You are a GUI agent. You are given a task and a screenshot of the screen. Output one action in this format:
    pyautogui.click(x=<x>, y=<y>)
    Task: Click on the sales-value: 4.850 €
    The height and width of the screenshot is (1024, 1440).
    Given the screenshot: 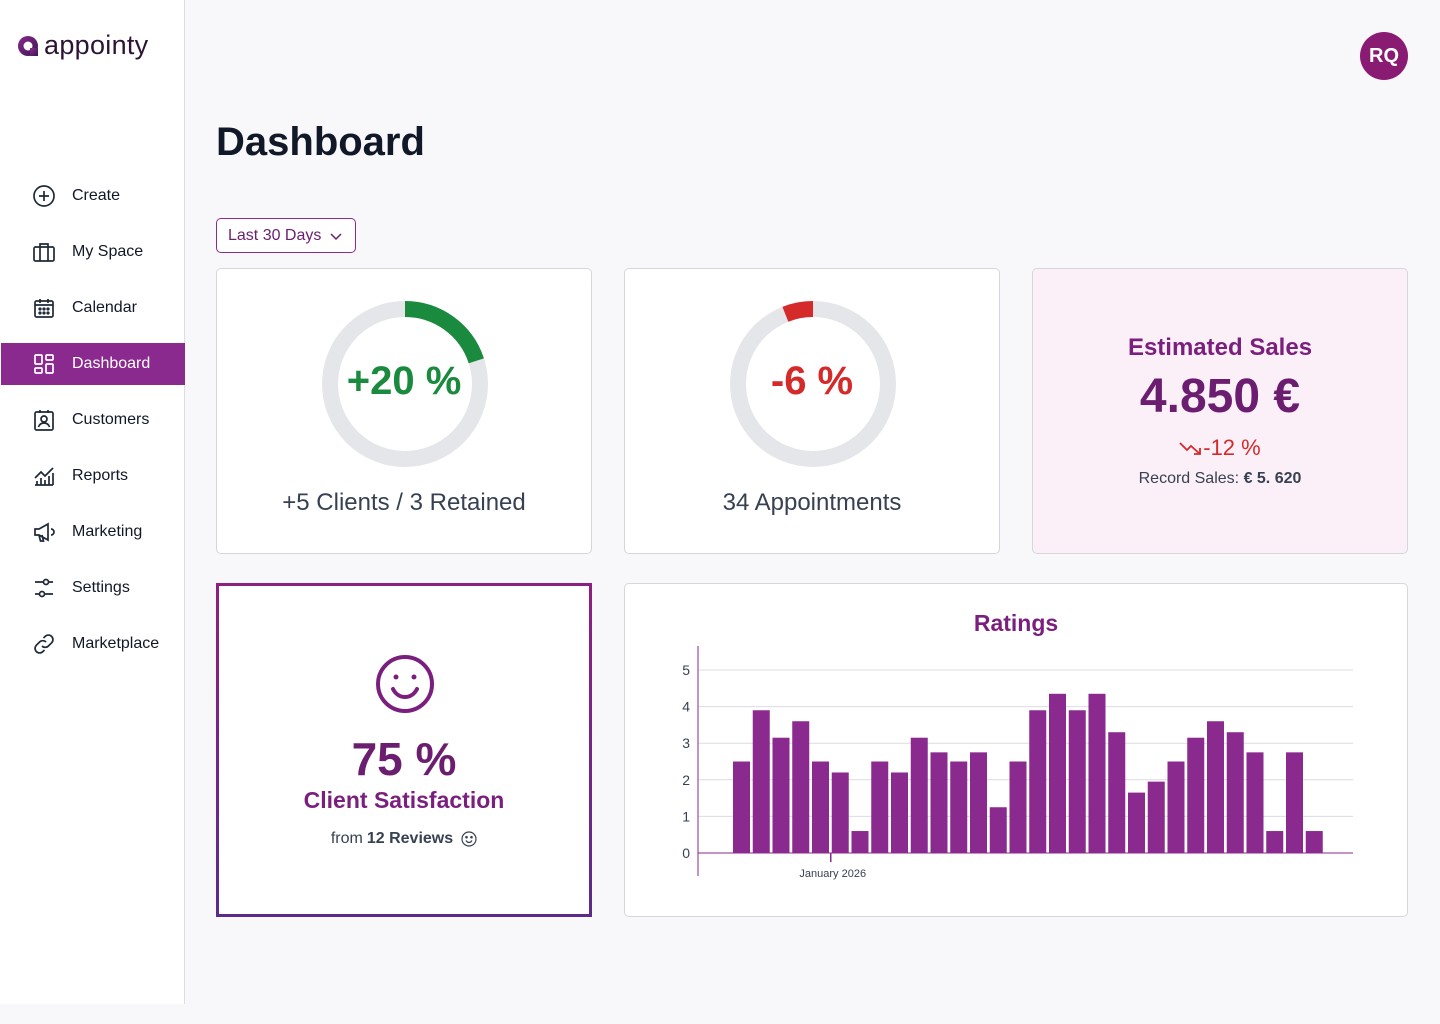 What is the action you would take?
    pyautogui.click(x=1220, y=396)
    